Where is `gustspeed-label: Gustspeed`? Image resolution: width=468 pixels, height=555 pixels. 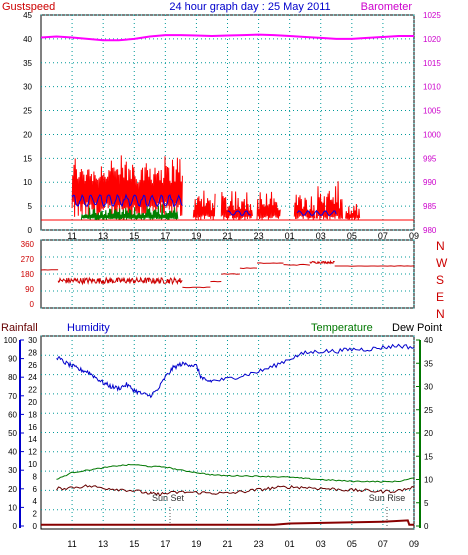
gustspeed-label: Gustspeed is located at coordinates (28, 7).